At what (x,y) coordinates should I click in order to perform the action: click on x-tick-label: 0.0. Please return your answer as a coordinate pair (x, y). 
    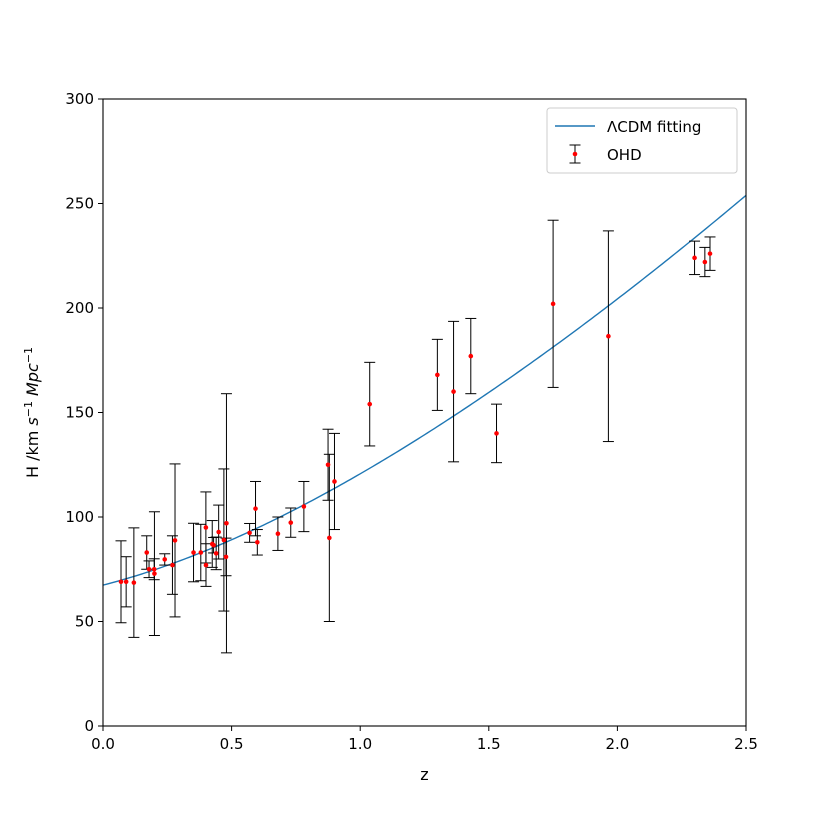
    Looking at the image, I should click on (103, 744).